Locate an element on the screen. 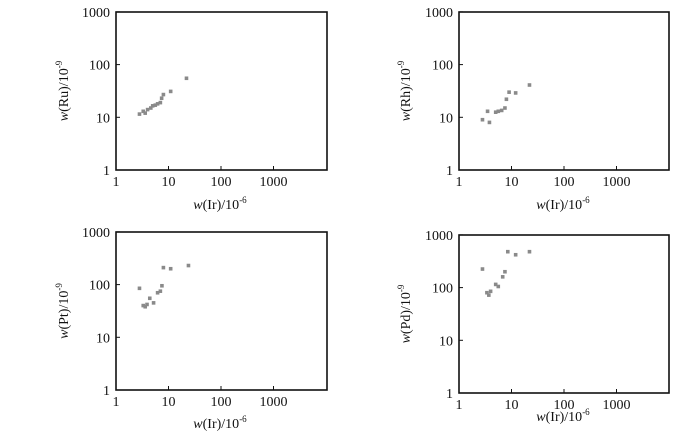  y-axis-label-text: (Pd)/10 is located at coordinates (406, 313).